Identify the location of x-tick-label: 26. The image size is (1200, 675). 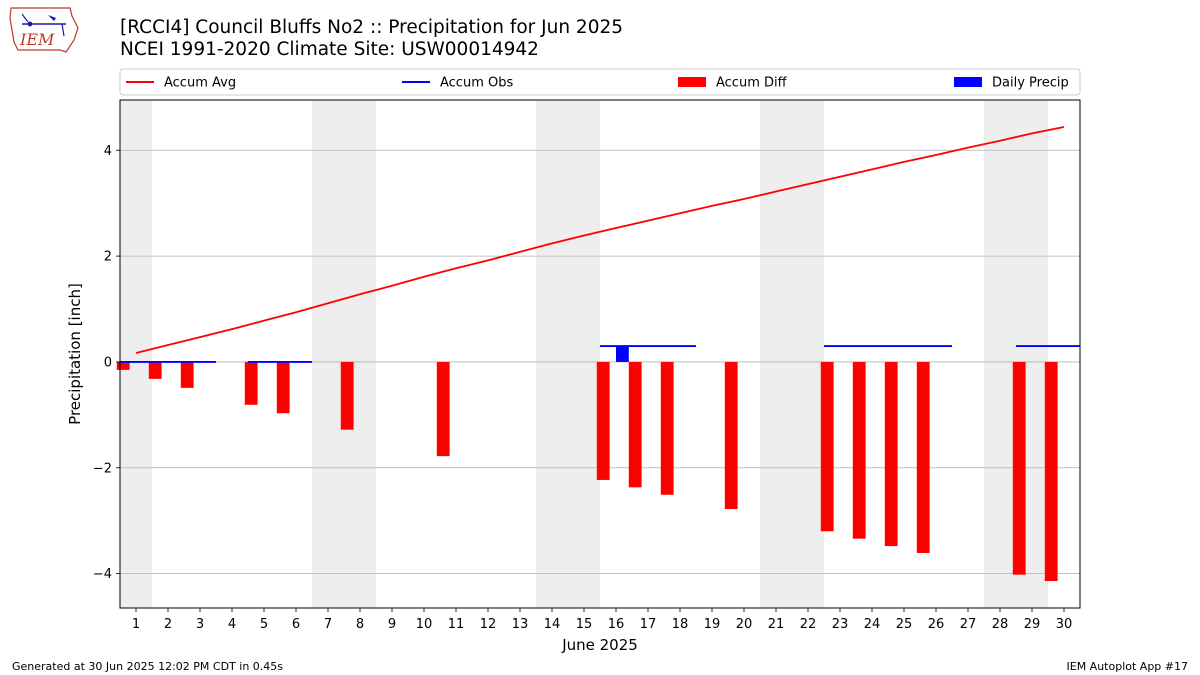
(936, 624).